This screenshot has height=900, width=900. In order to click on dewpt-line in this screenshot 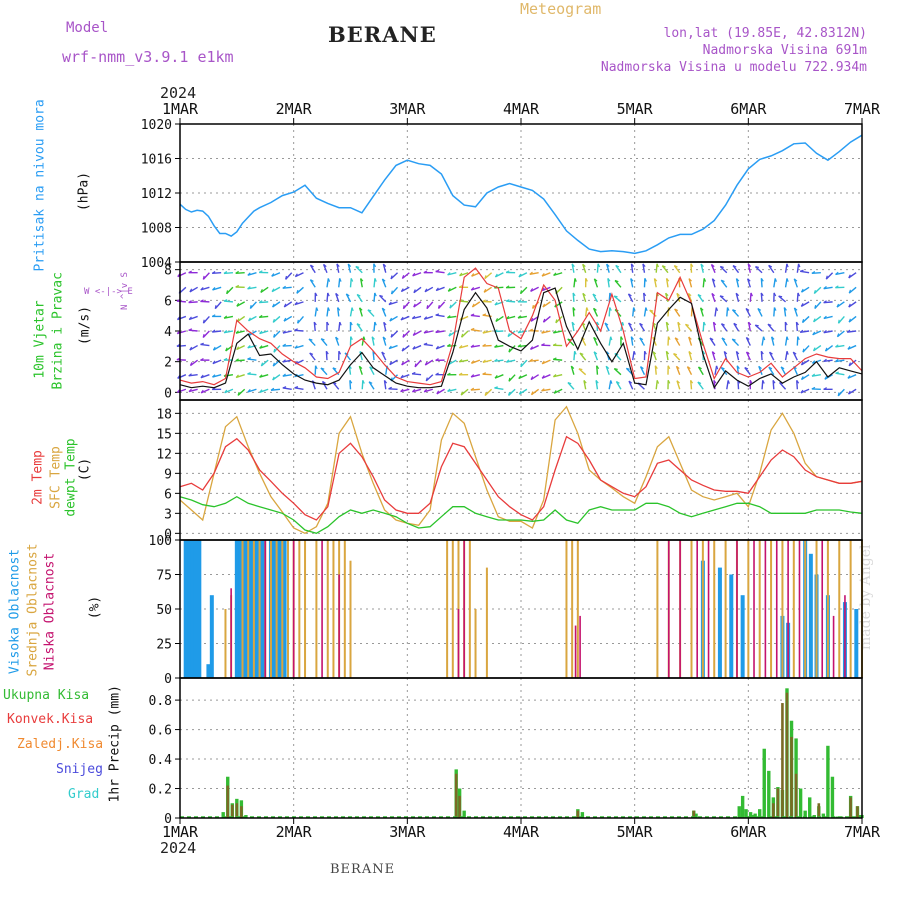, I will do `click(521, 515)`.